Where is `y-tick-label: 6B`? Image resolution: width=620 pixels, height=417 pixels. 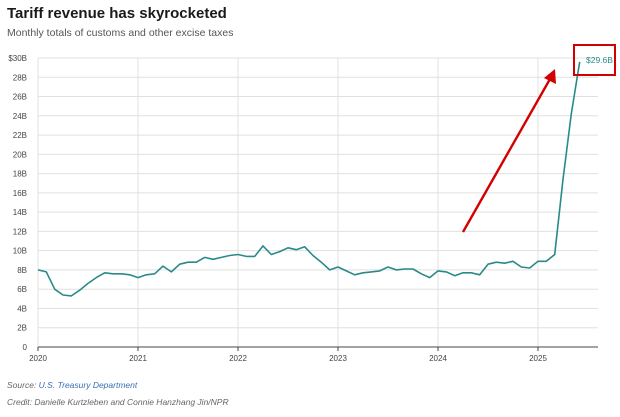 y-tick-label: 6B is located at coordinates (22, 289).